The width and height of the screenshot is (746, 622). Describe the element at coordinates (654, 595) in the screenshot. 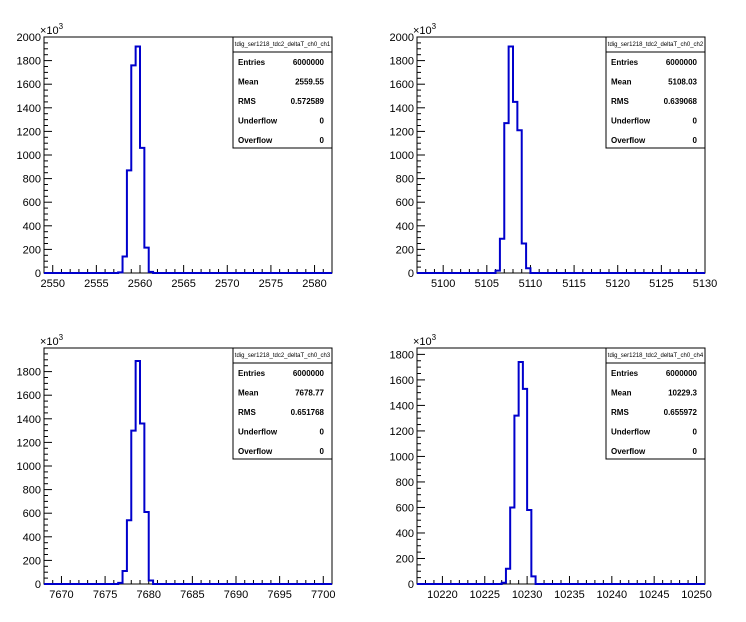

I see `x-tick-label: 10245` at that location.